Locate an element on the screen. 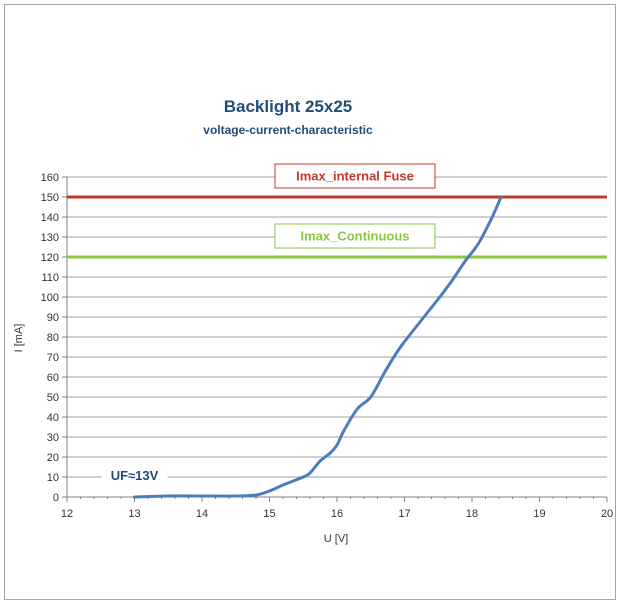 Image resolution: width=621 pixels, height=605 pixels. x-tick-label: 20 is located at coordinates (607, 514).